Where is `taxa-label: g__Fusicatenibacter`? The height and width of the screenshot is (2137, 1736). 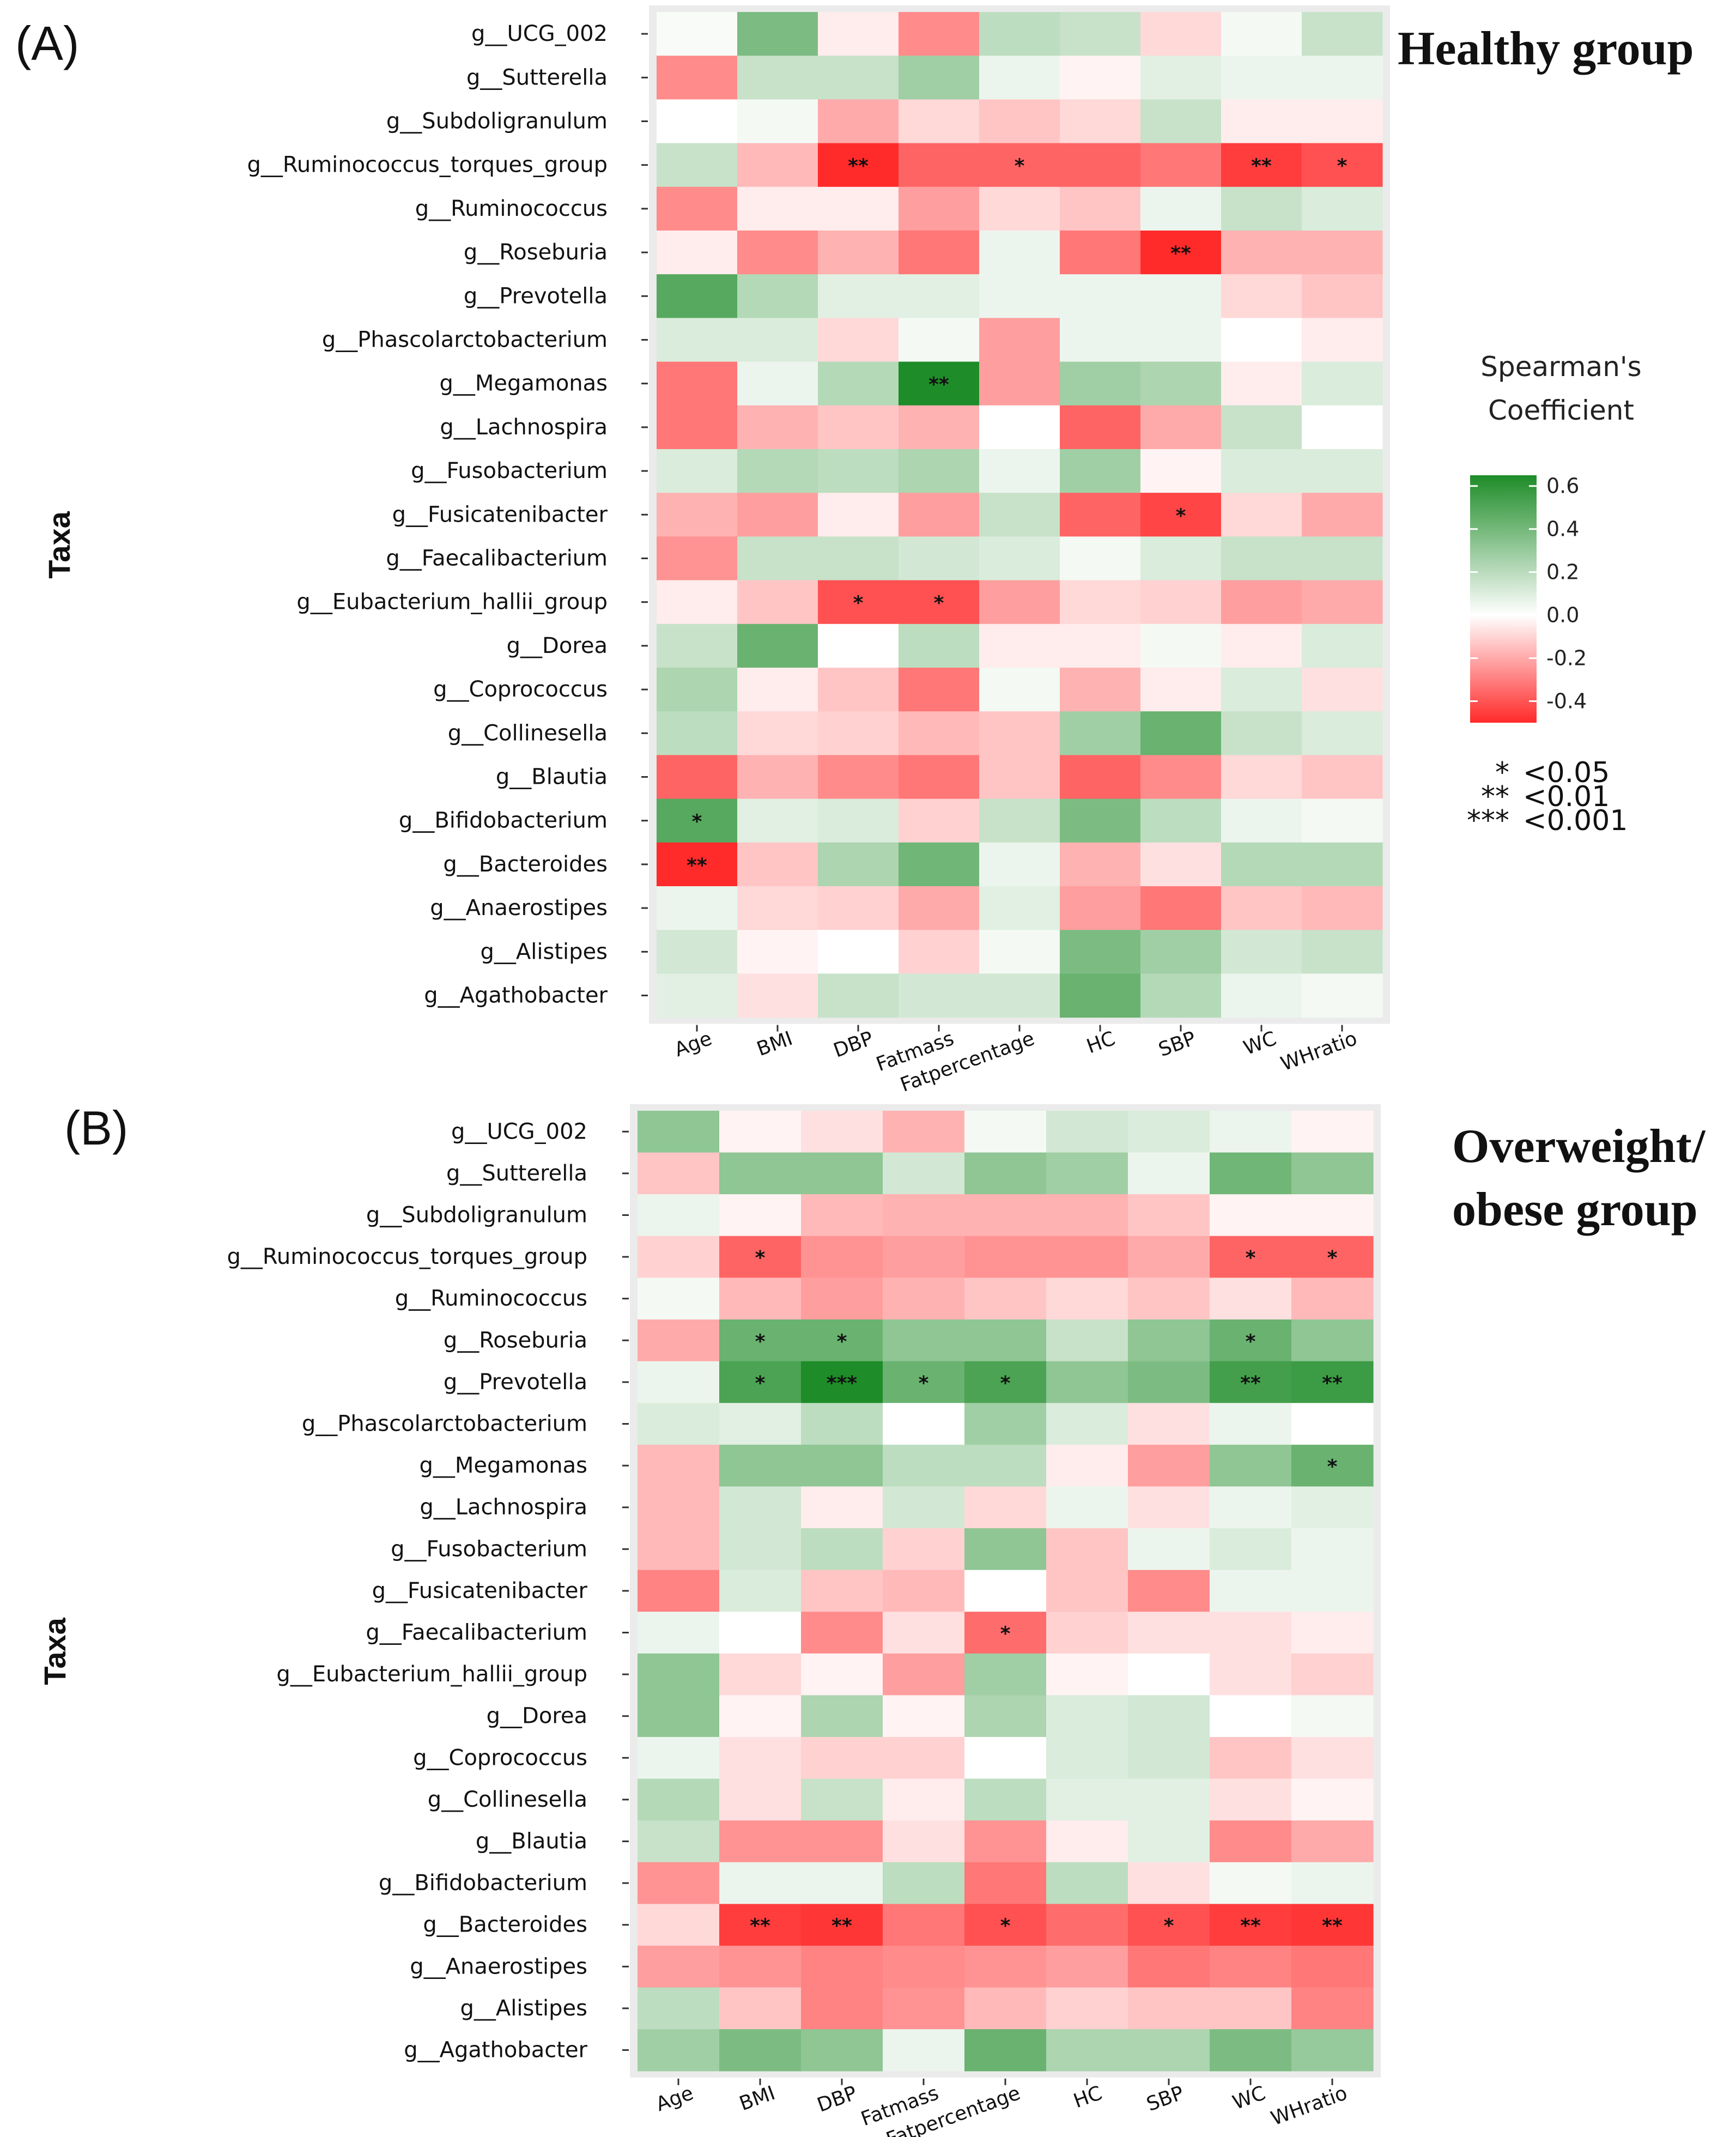
taxa-label: g__Fusicatenibacter is located at coordinates (500, 514).